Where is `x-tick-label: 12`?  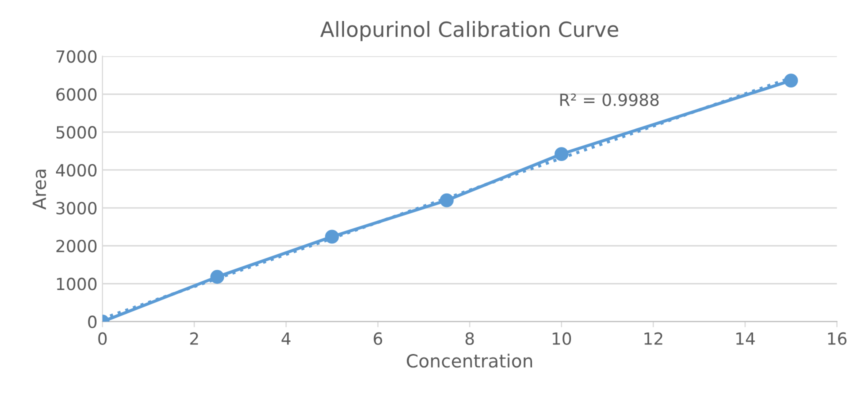 x-tick-label: 12 is located at coordinates (653, 338).